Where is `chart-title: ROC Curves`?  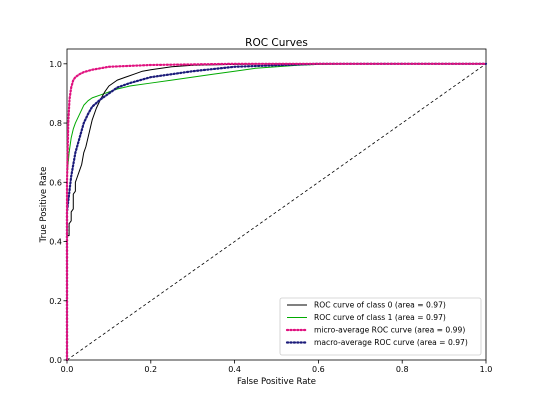 chart-title: ROC Curves is located at coordinates (276, 43).